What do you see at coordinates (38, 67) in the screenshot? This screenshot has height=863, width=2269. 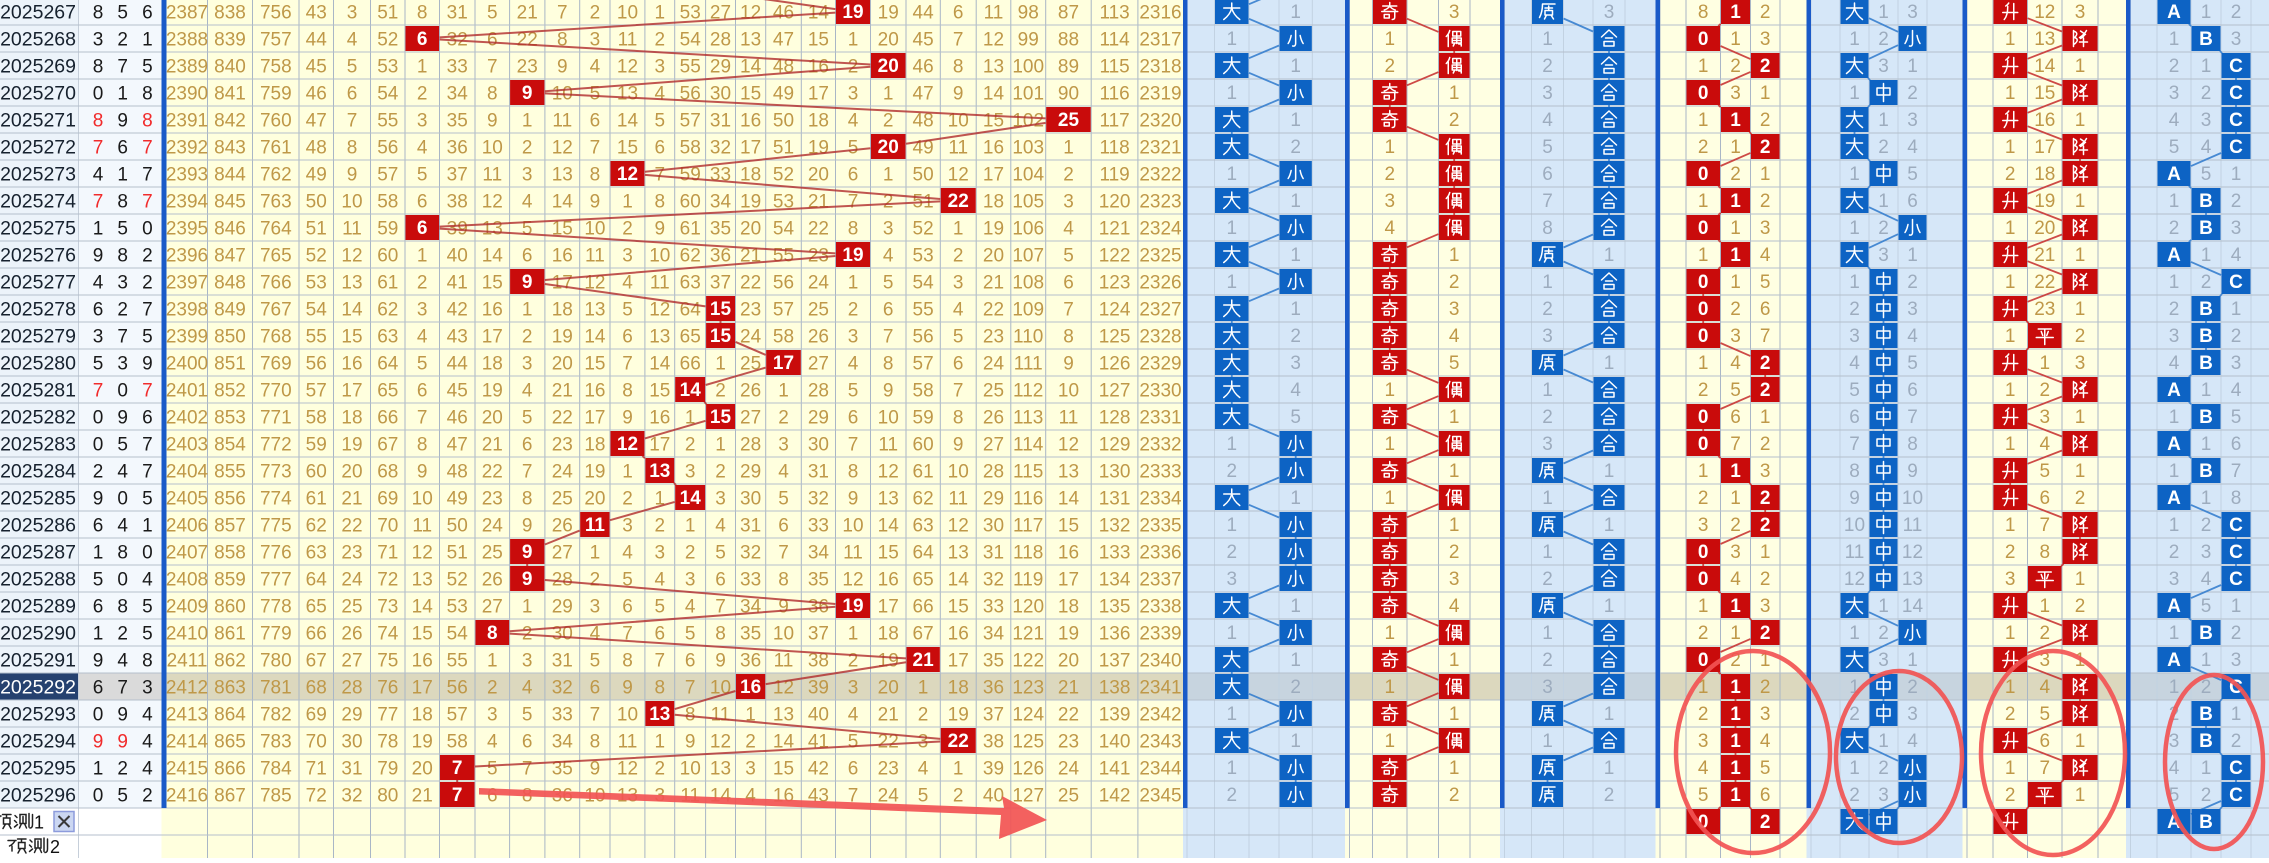 I see `svg-text: 2025269` at bounding box center [38, 67].